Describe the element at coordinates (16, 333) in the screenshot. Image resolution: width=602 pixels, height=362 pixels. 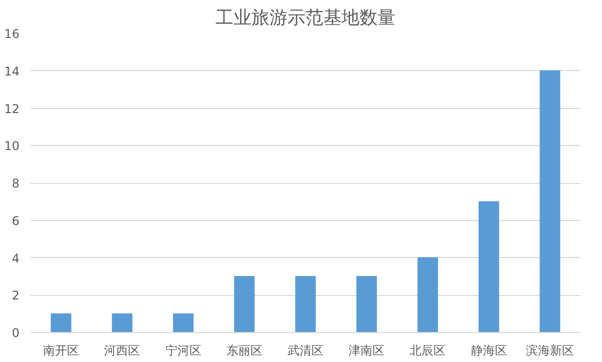
I see `y-tick-label: 0` at that location.